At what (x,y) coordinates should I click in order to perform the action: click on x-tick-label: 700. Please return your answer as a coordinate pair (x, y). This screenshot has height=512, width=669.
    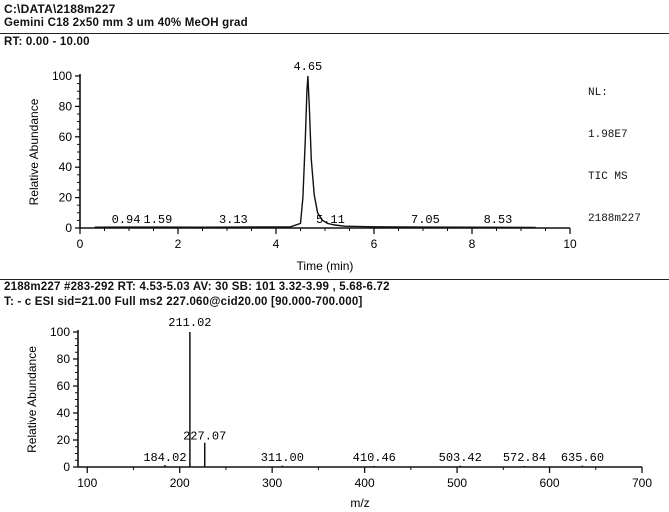
    Looking at the image, I should click on (642, 483).